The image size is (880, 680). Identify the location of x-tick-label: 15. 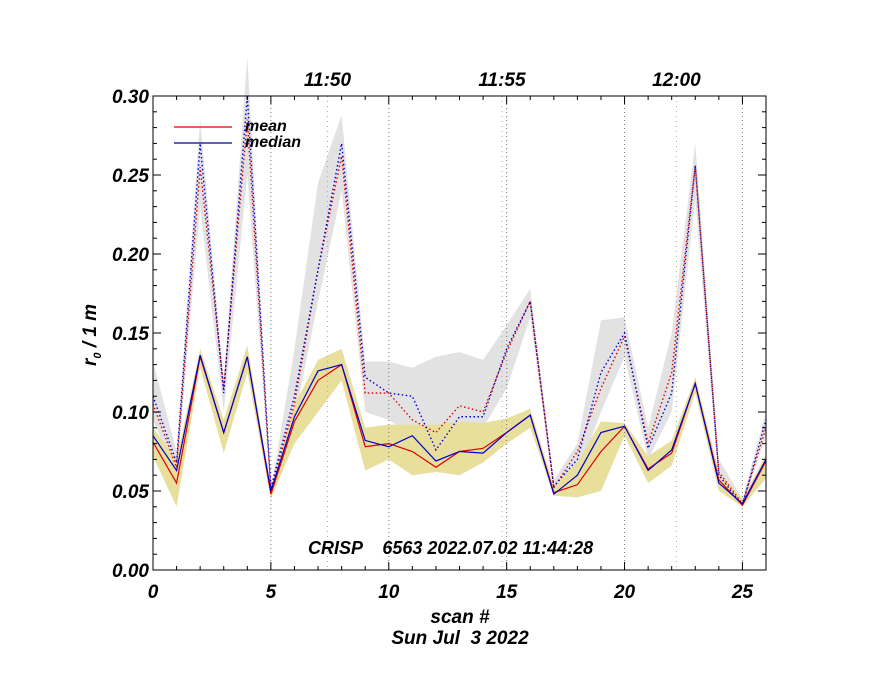
(507, 592).